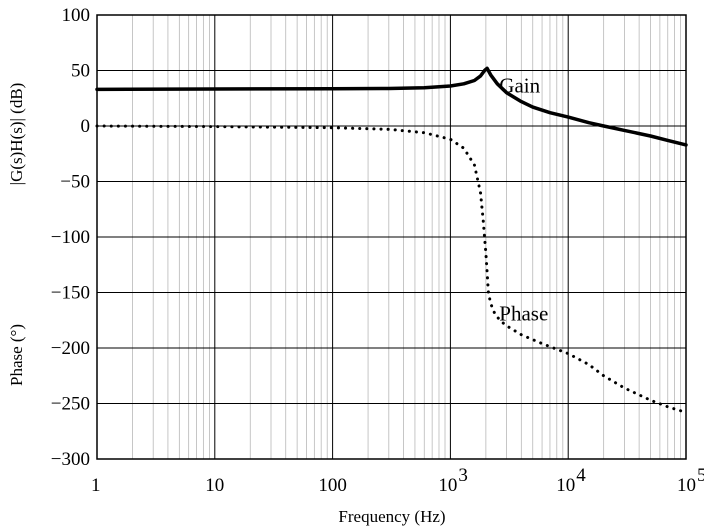 The width and height of the screenshot is (704, 527). Describe the element at coordinates (214, 485) in the screenshot. I see `x-tick-label: 10` at that location.